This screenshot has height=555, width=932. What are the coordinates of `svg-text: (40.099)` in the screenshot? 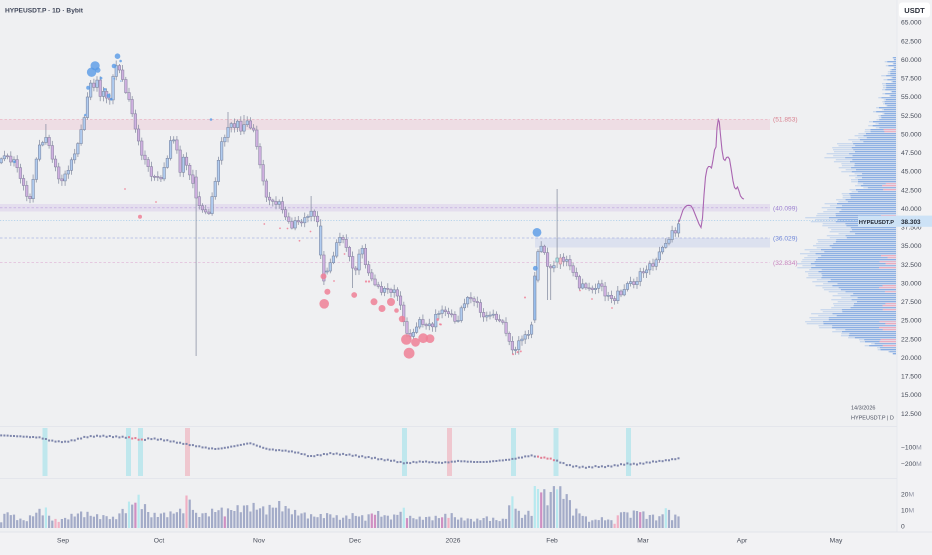 It's located at (785, 208).